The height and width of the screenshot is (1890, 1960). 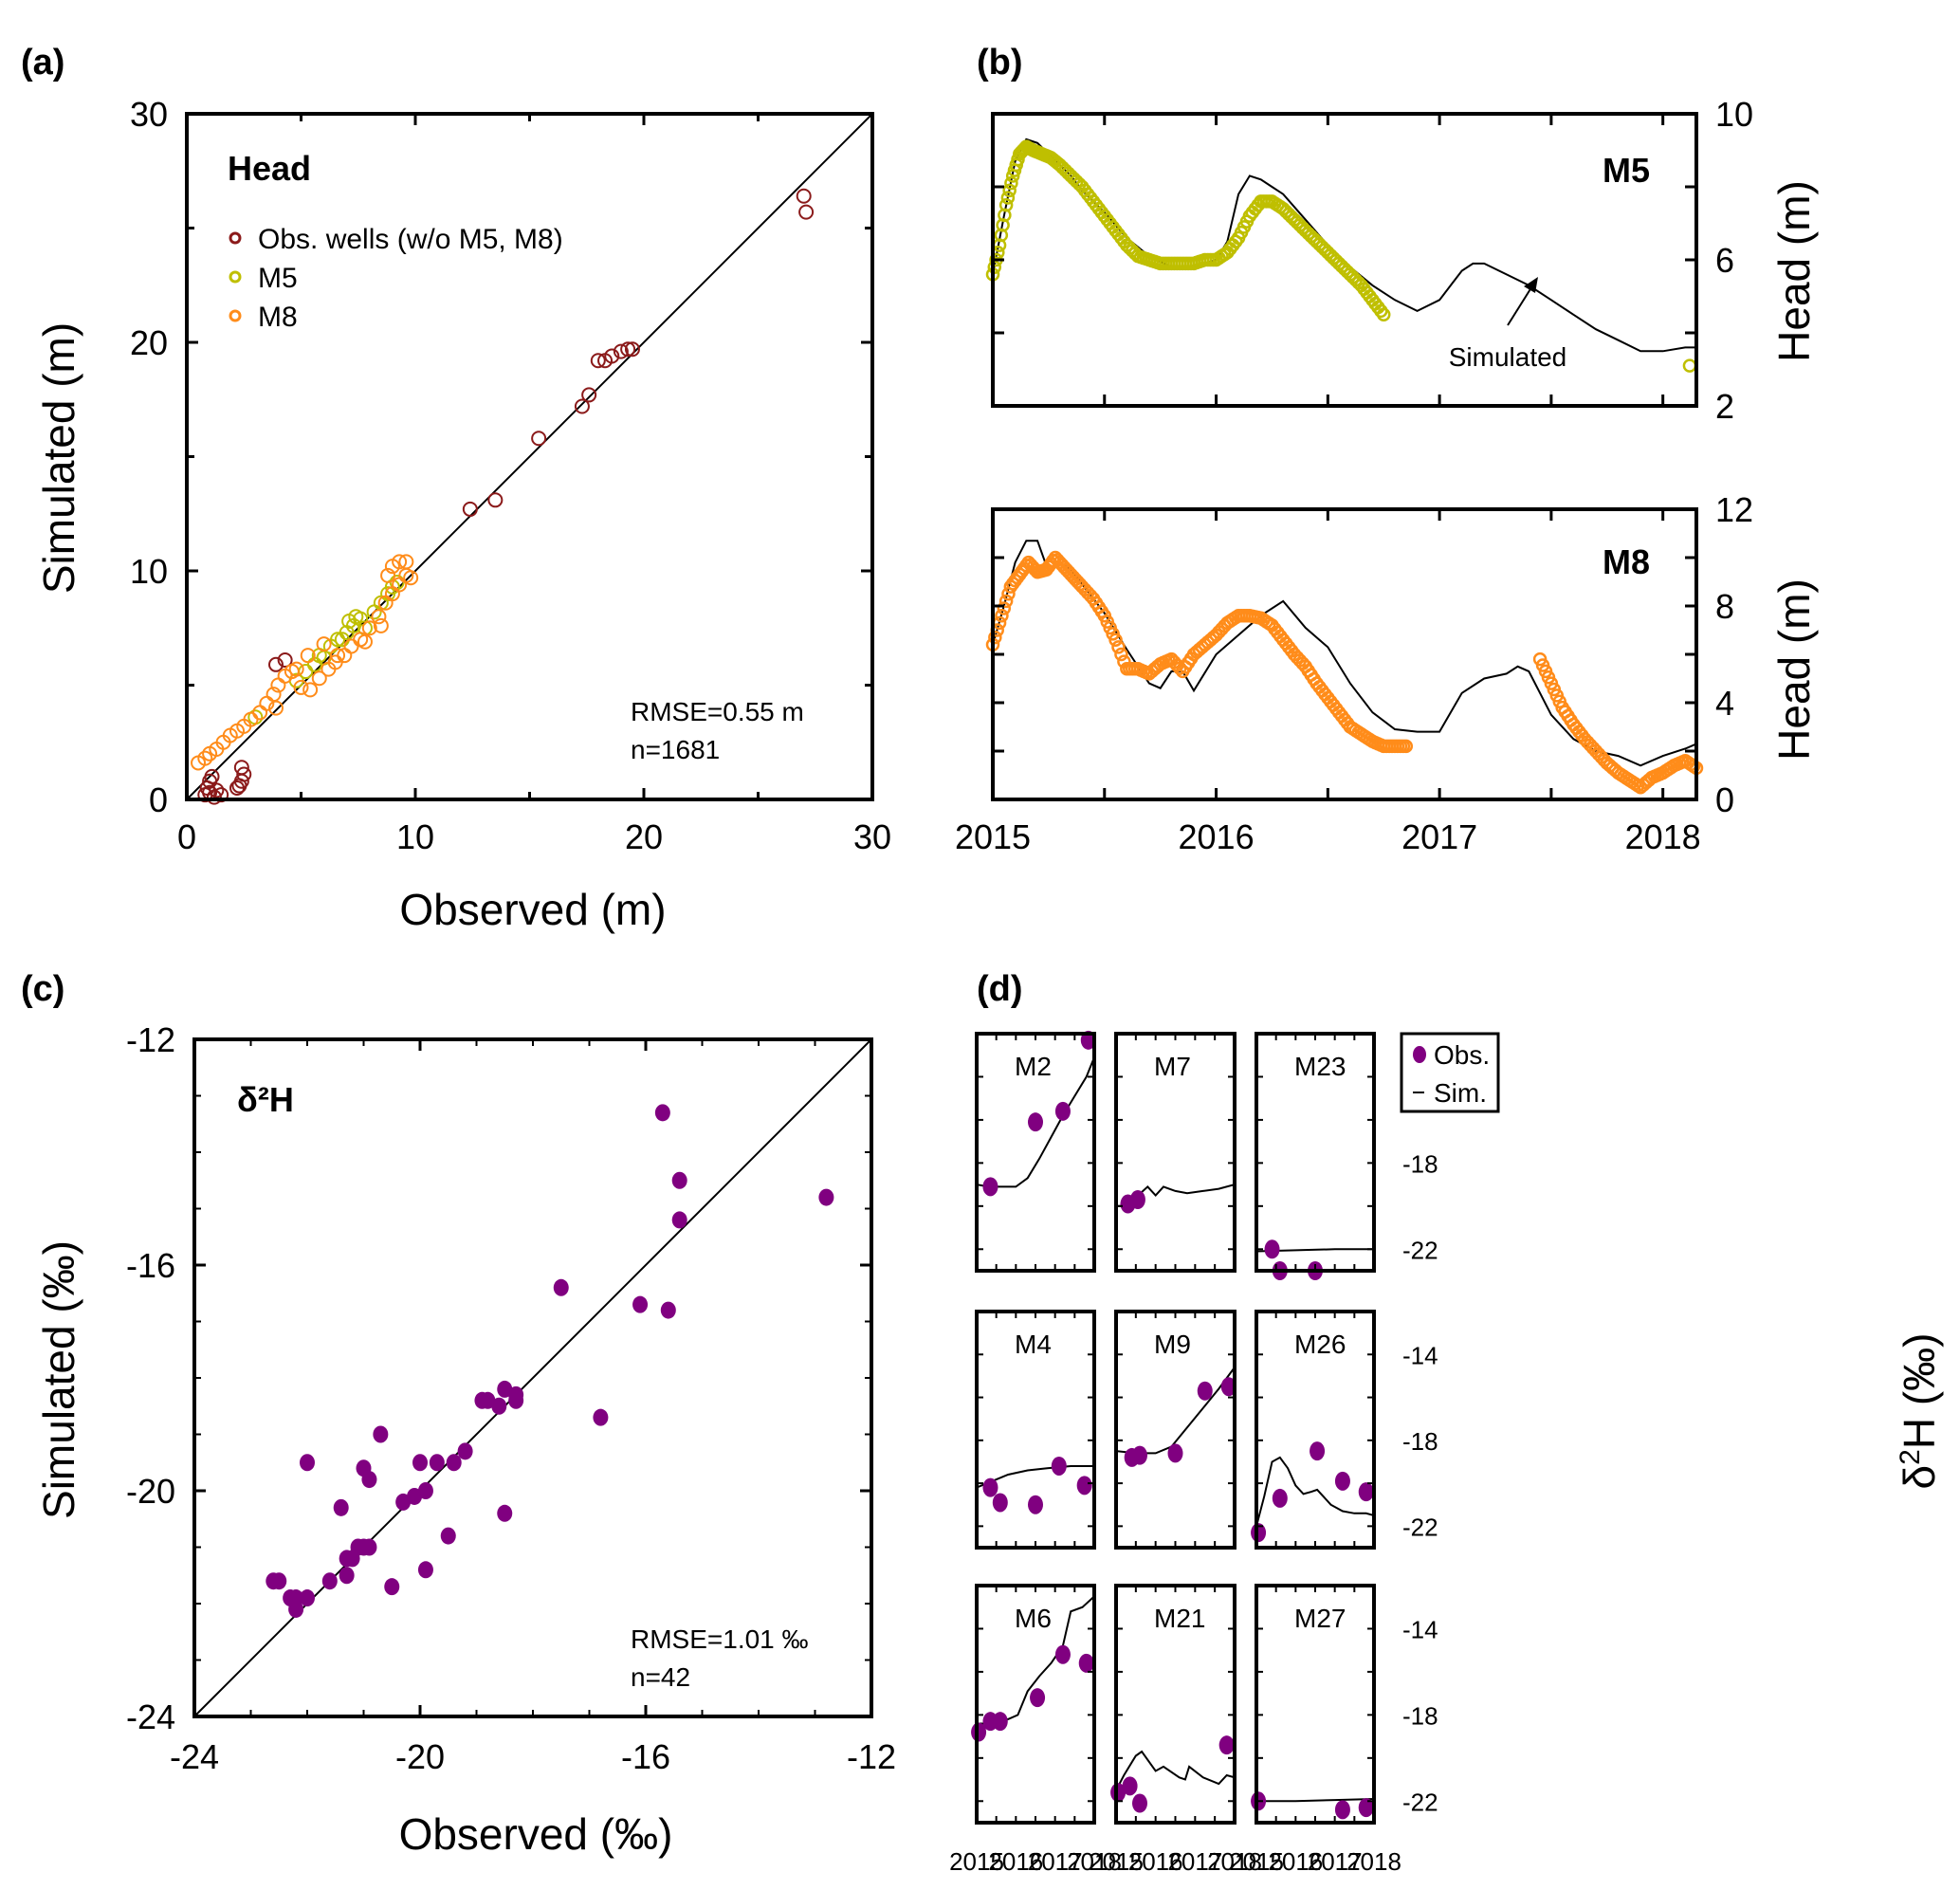 What do you see at coordinates (1344, 668) in the screenshot?
I see `panel-b-m8-marks` at bounding box center [1344, 668].